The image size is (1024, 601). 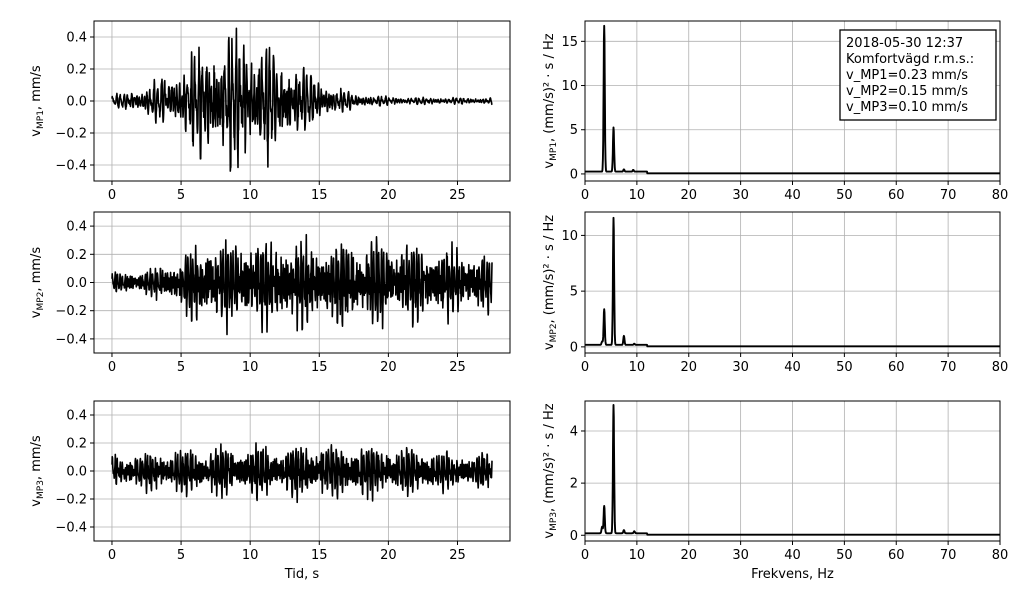 What do you see at coordinates (37, 471) in the screenshot?
I see `y-axis-label: vMP3, mm/s` at bounding box center [37, 471].